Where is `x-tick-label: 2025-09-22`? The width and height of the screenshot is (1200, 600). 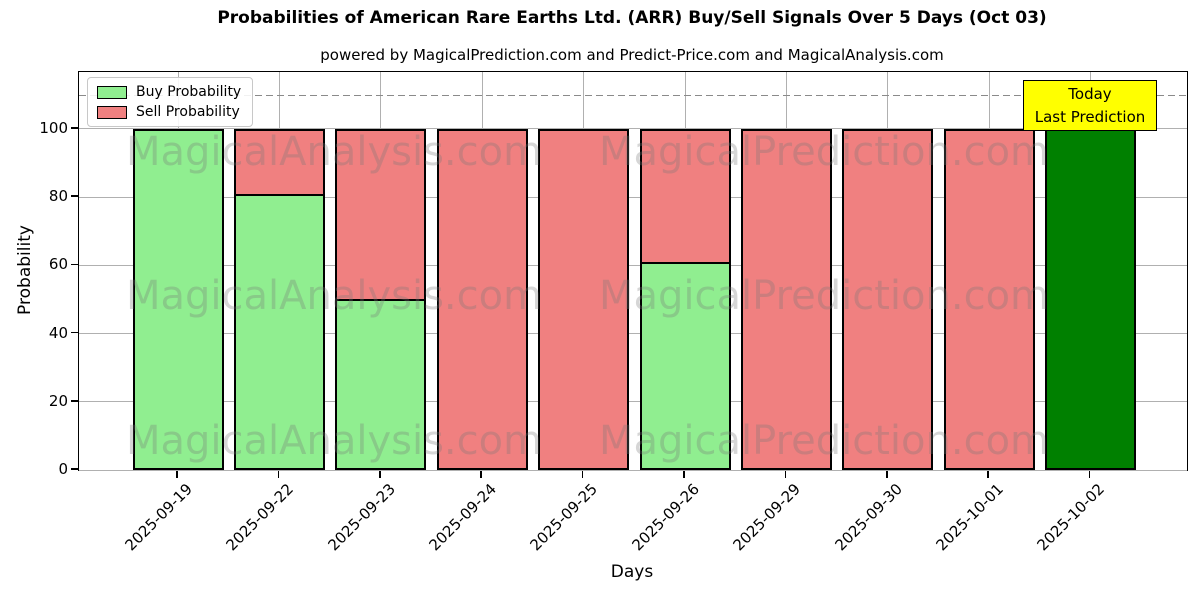
x-tick-label: 2025-09-22 is located at coordinates (260, 517).